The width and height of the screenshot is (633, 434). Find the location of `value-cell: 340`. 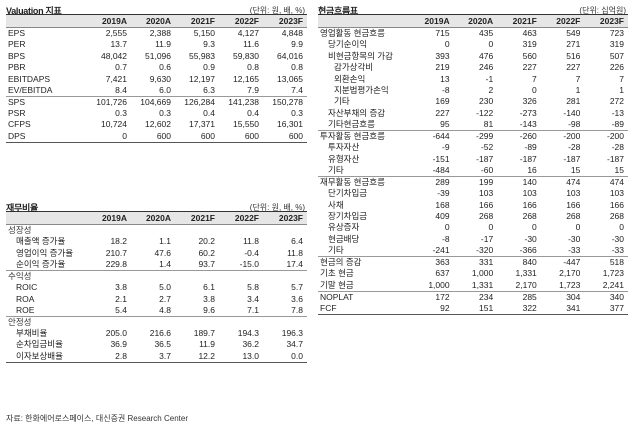

value-cell: 340 is located at coordinates (606, 296).